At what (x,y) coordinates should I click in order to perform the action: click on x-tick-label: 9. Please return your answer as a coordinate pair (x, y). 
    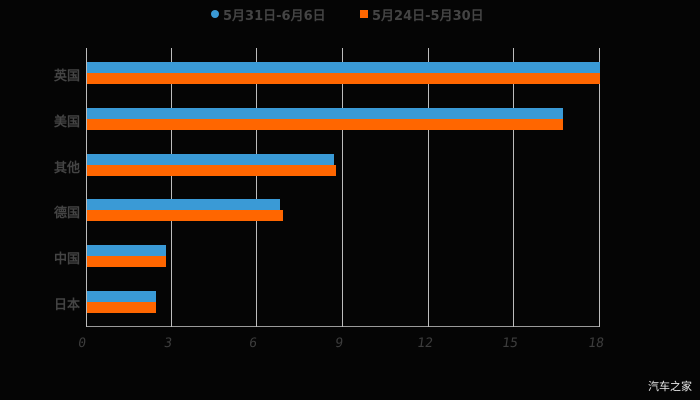
    Looking at the image, I should click on (339, 343).